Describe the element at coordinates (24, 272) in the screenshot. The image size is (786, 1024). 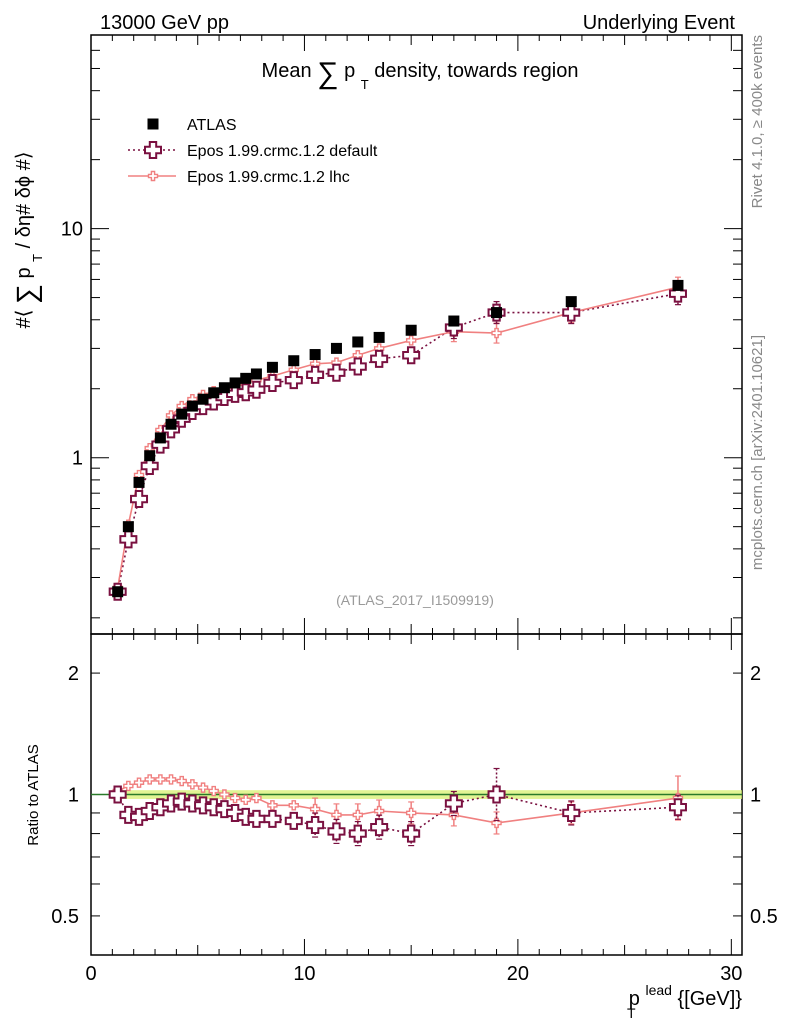
I see `ylabel-p: p` at that location.